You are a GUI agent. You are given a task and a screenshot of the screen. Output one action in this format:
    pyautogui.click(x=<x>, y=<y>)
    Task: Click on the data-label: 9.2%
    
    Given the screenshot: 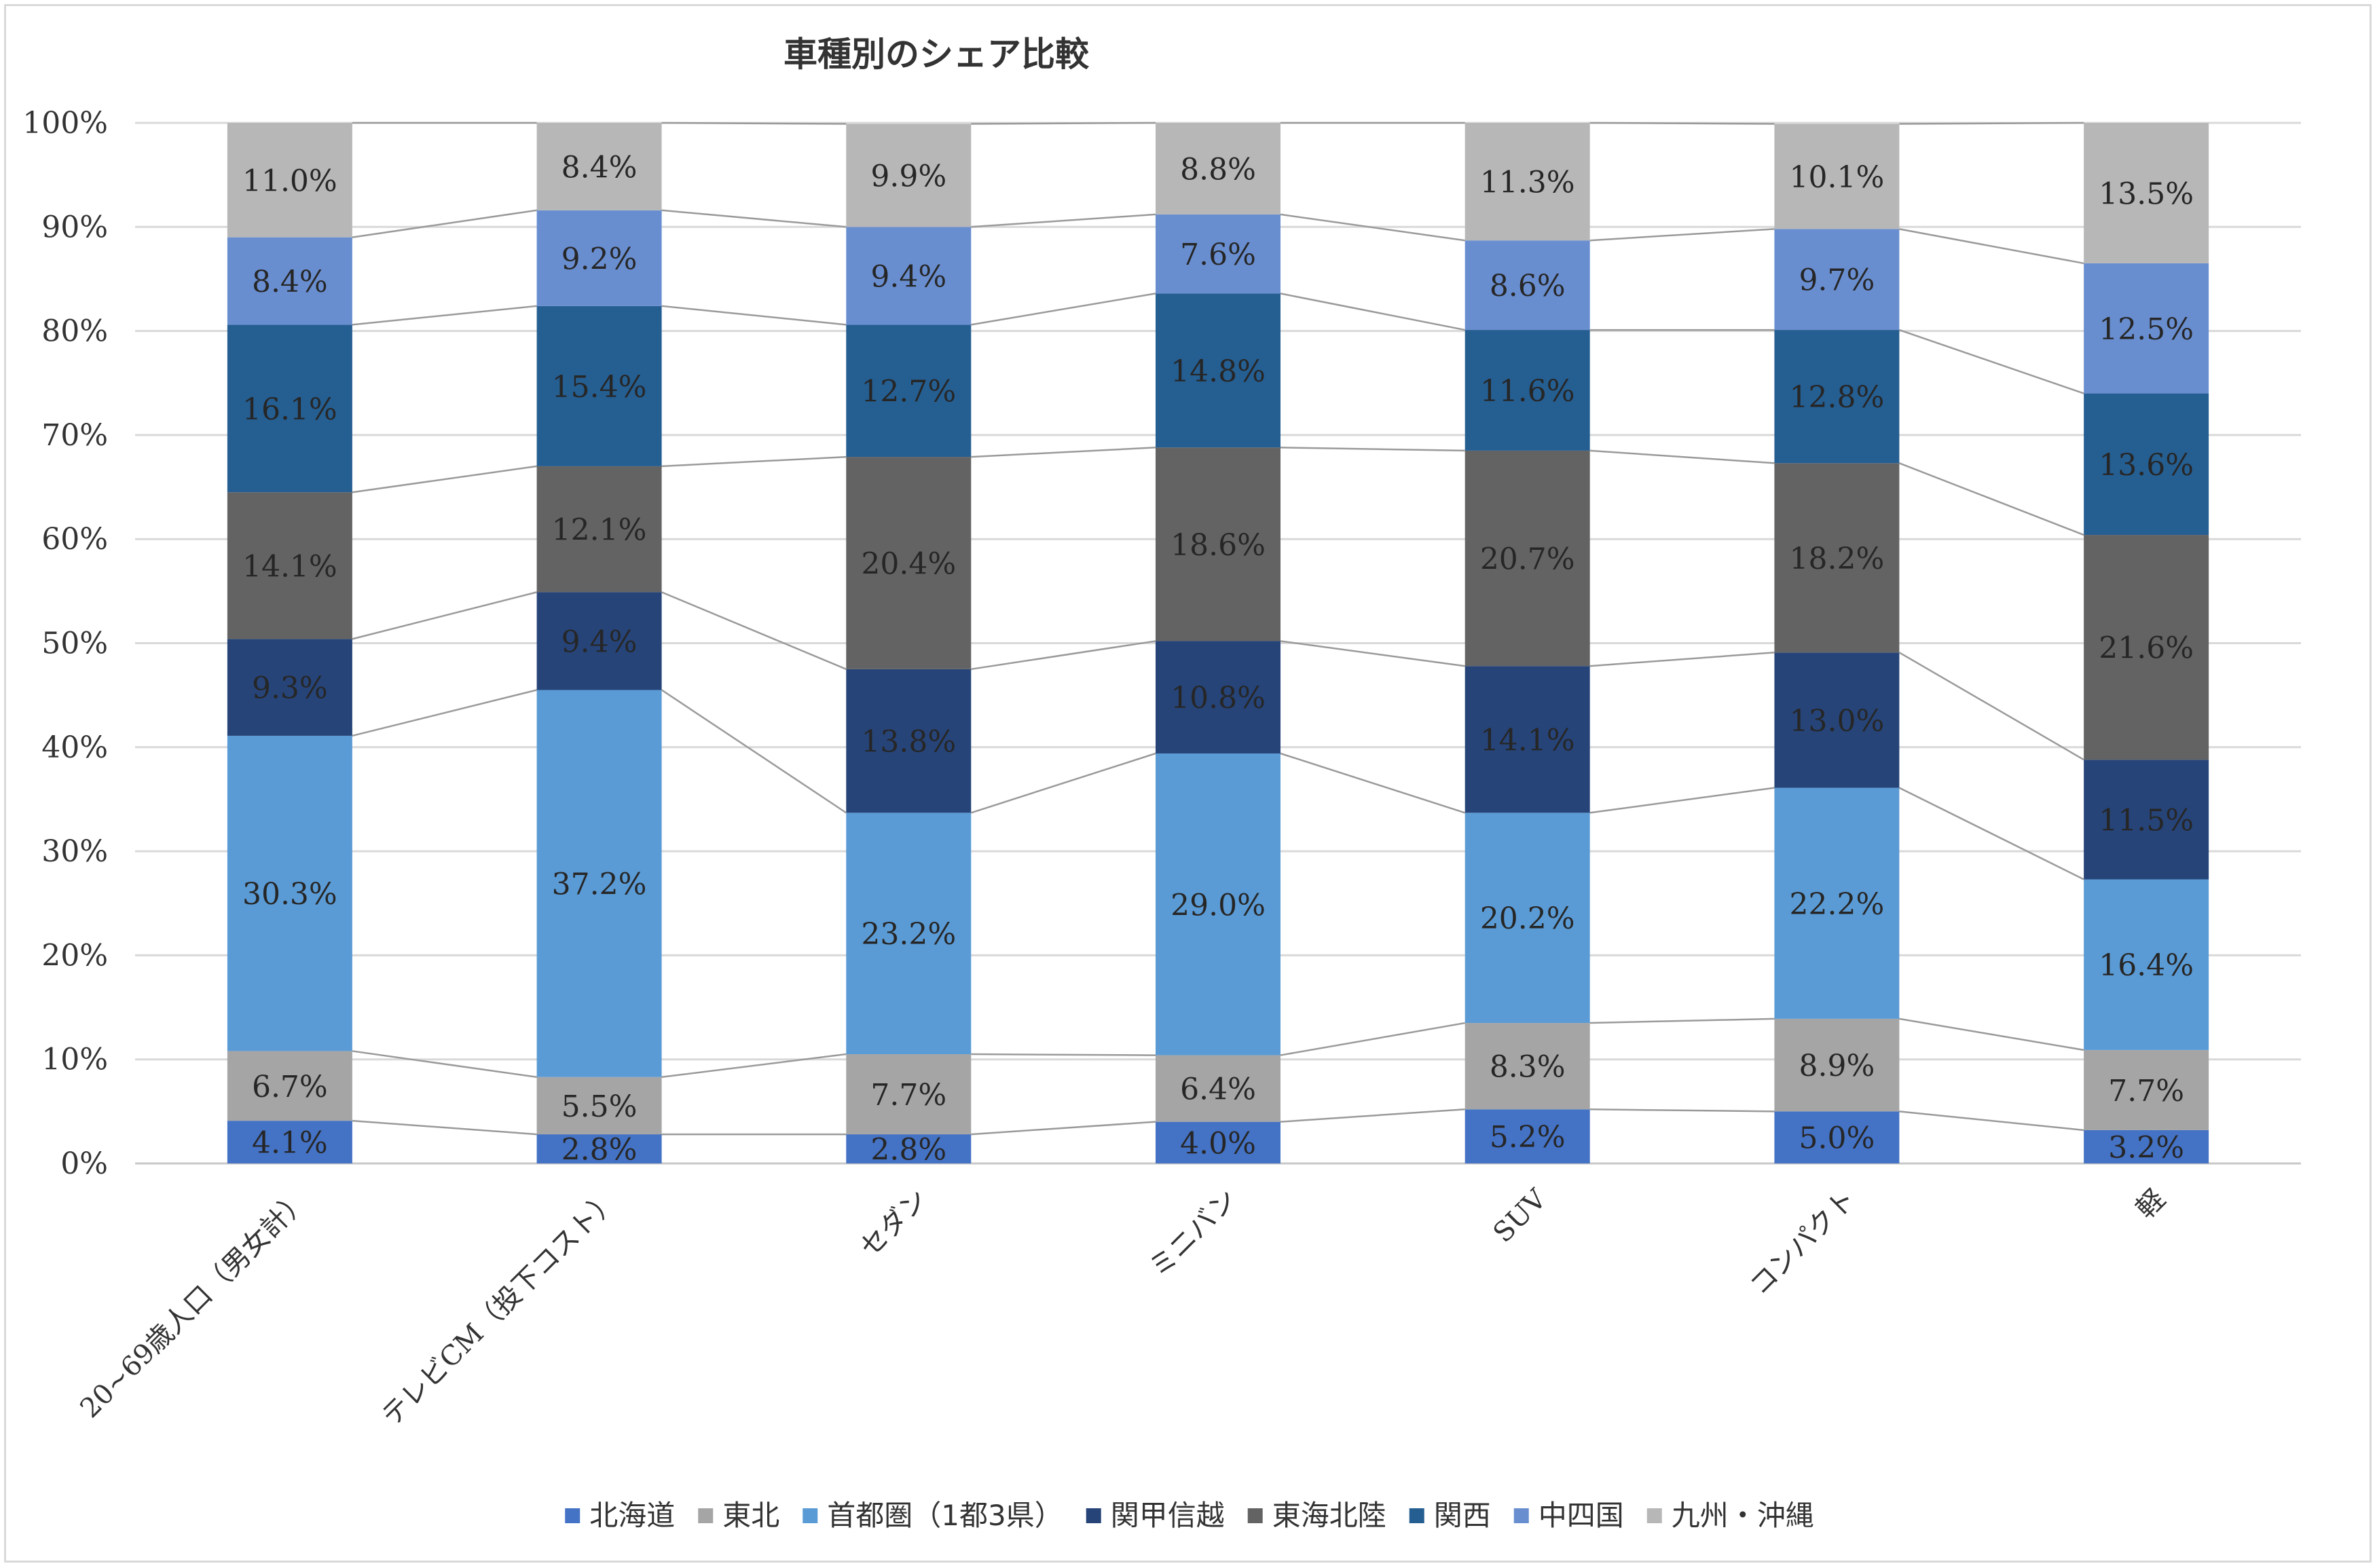 What is the action you would take?
    pyautogui.click(x=599, y=259)
    